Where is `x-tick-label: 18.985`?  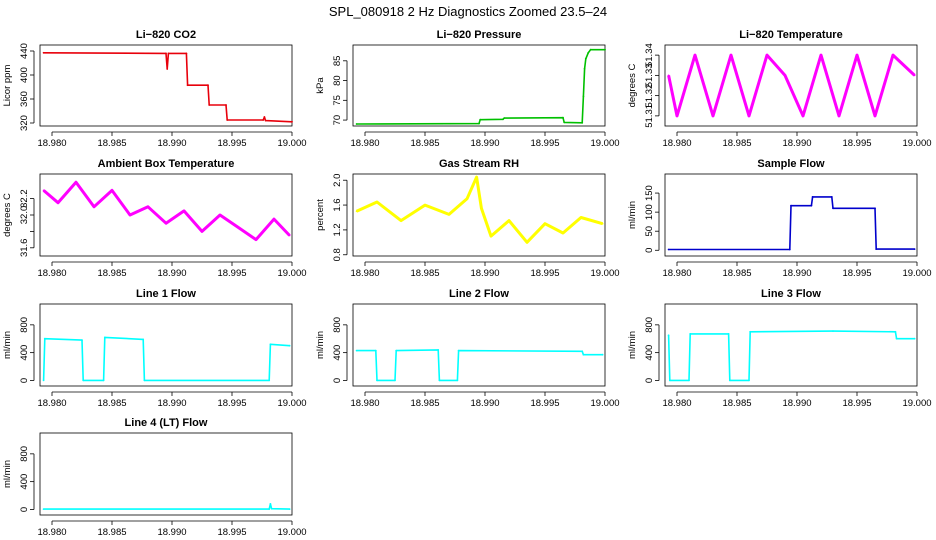
x-tick-label: 18.985 is located at coordinates (424, 143).